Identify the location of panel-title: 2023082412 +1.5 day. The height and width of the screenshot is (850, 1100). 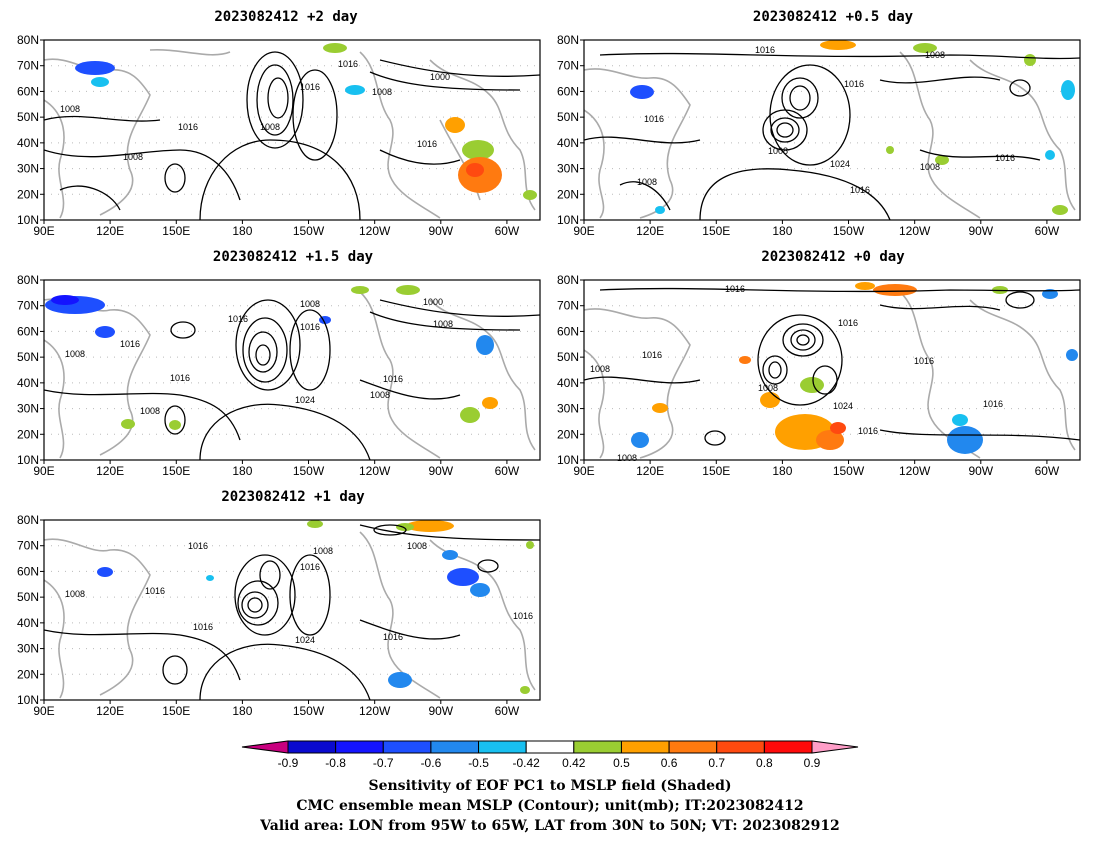
(293, 257).